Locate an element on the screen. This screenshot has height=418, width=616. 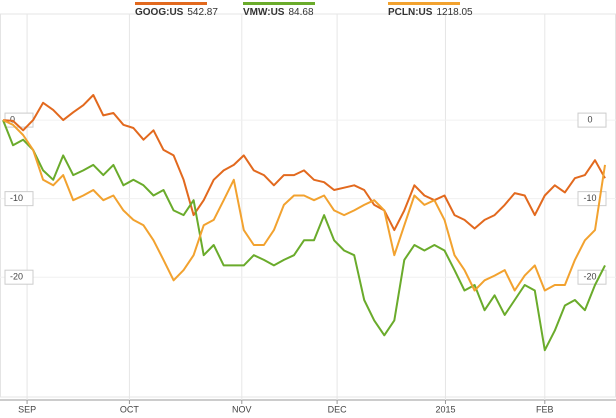
legend-label: VMW:US 84.68 is located at coordinates (278, 12).